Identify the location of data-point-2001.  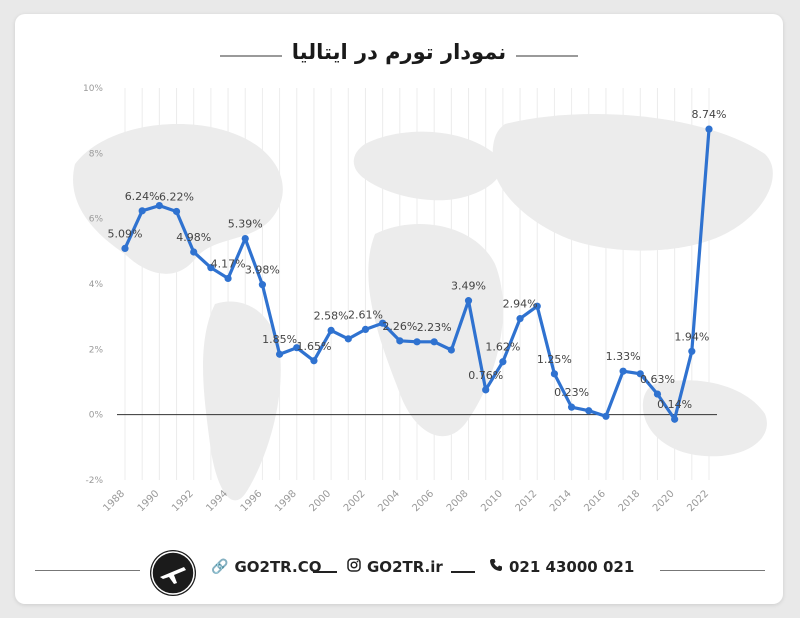
(348, 339).